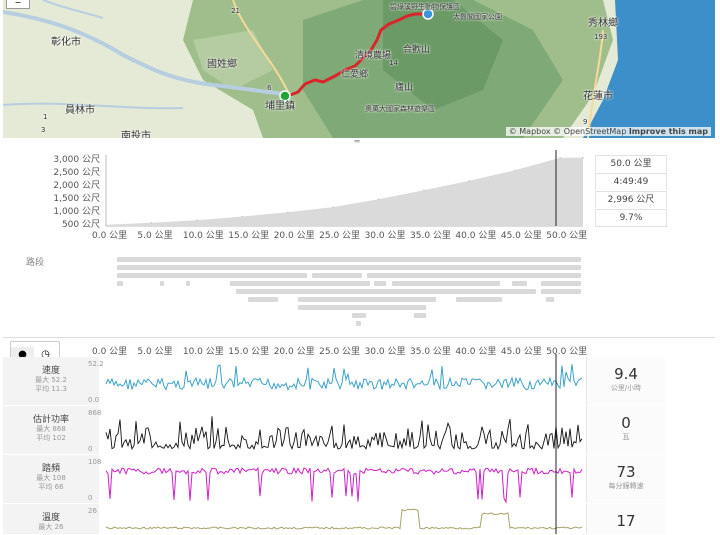  I want to click on metrics-x-tick: 50.0 公里, so click(567, 352).